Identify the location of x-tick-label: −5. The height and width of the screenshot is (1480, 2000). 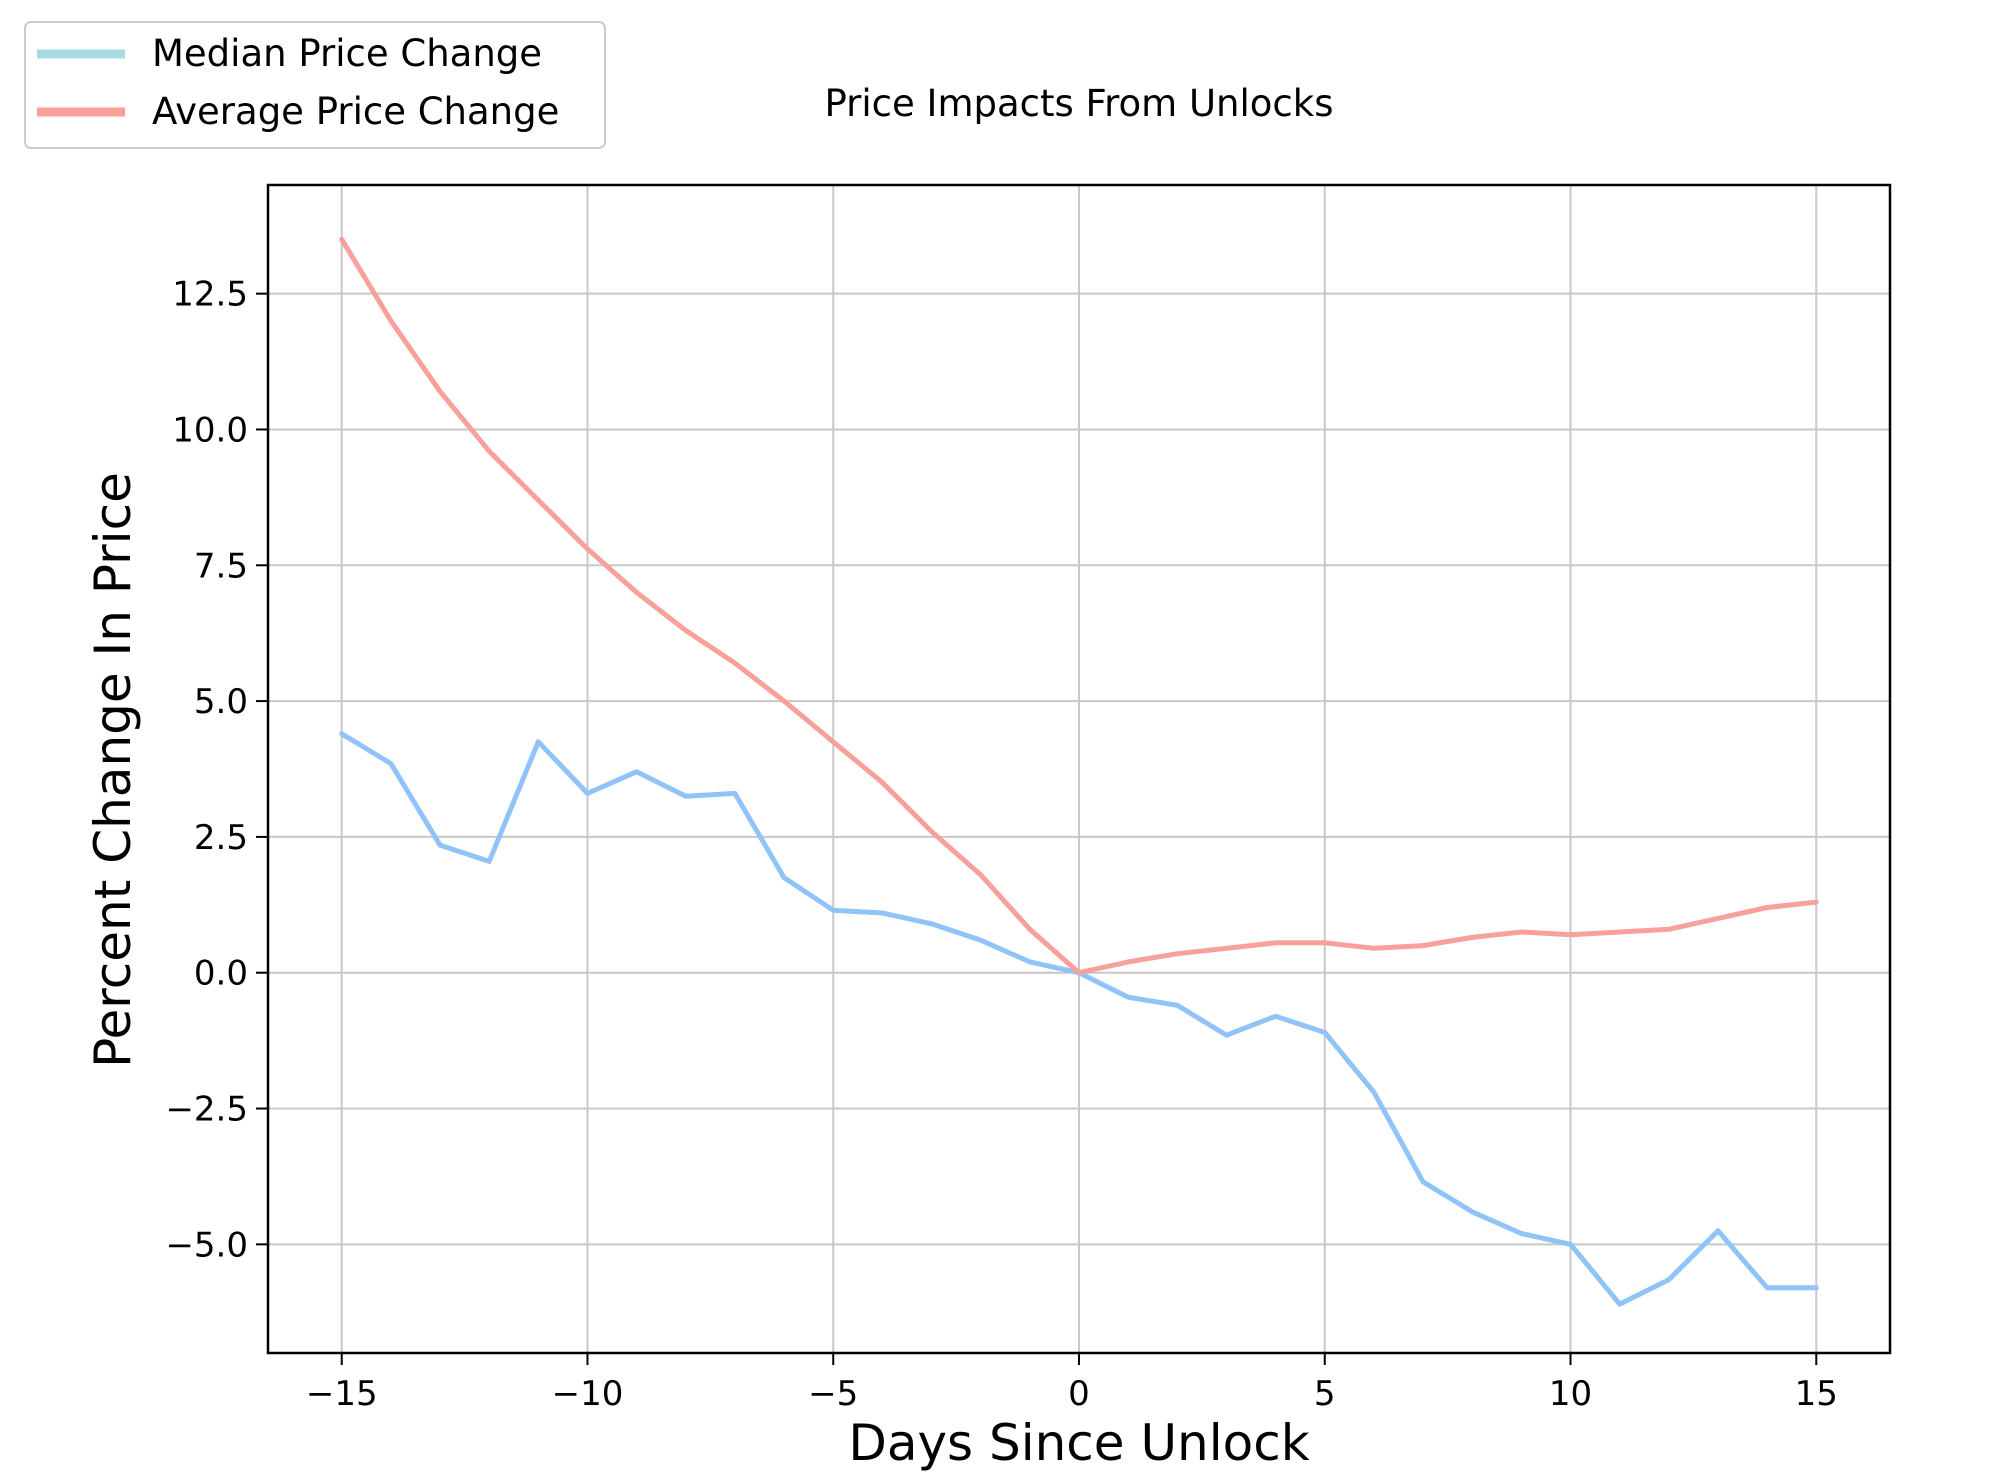
(833, 1394).